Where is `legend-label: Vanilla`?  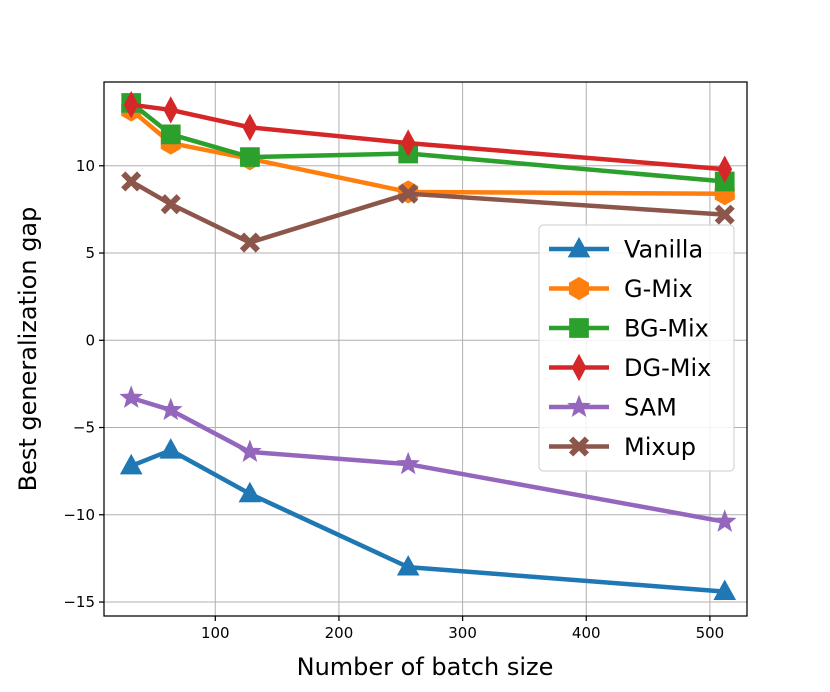
legend-label: Vanilla is located at coordinates (663, 250).